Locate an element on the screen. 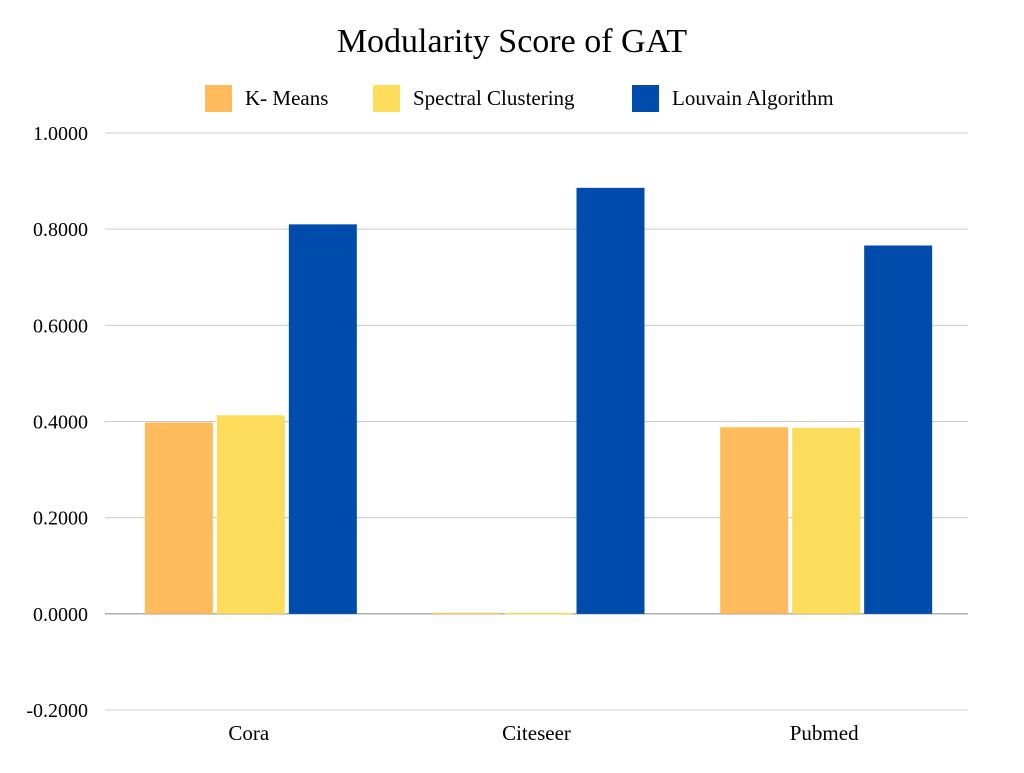 This screenshot has height=773, width=1024. y-tick-label: 1.0000 is located at coordinates (60, 134).